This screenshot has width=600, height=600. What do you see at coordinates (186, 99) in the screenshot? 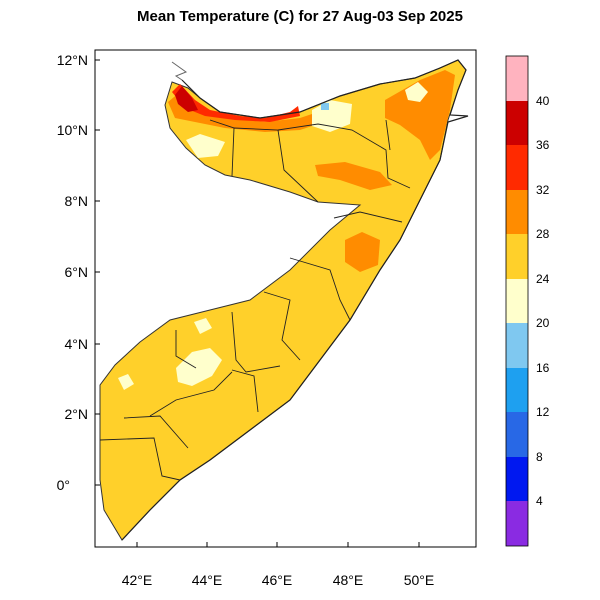
I see `north-coast-darkred` at bounding box center [186, 99].